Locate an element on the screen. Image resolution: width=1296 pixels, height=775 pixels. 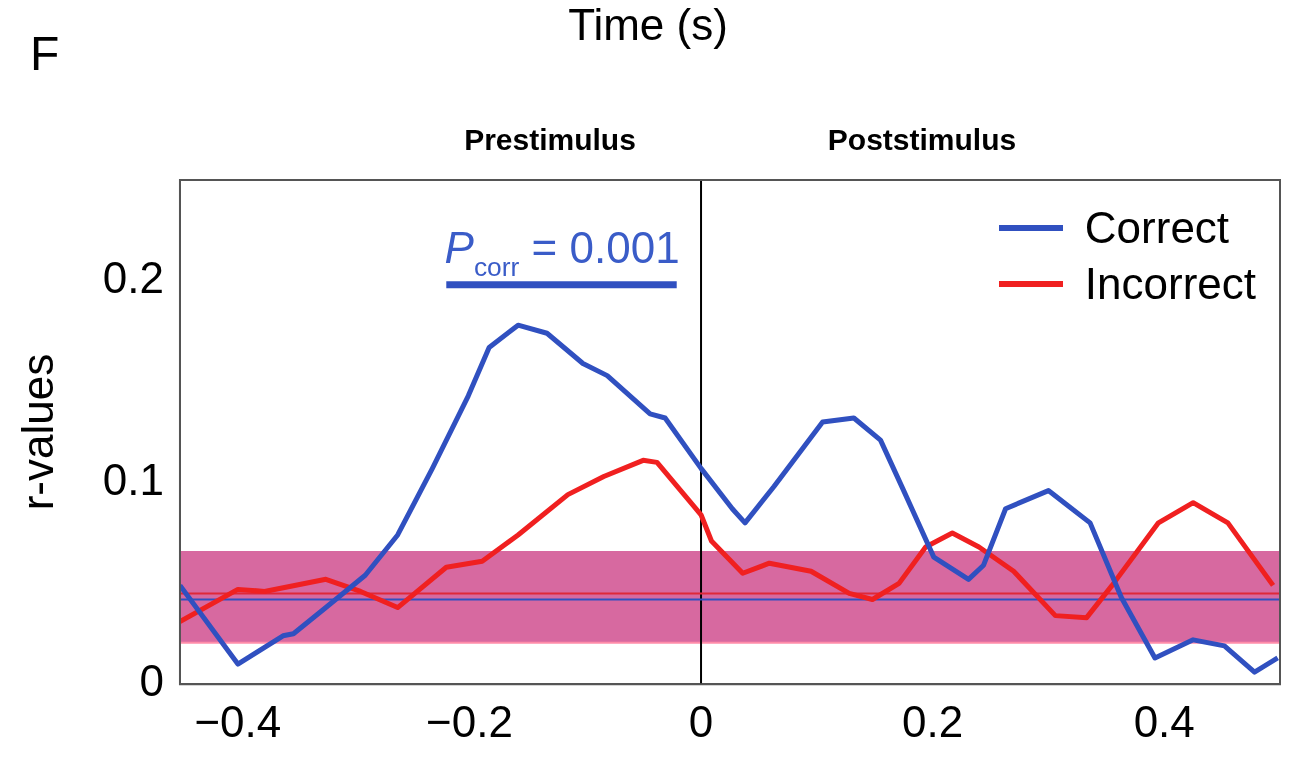
text: Time (s) is located at coordinates (648, 24).